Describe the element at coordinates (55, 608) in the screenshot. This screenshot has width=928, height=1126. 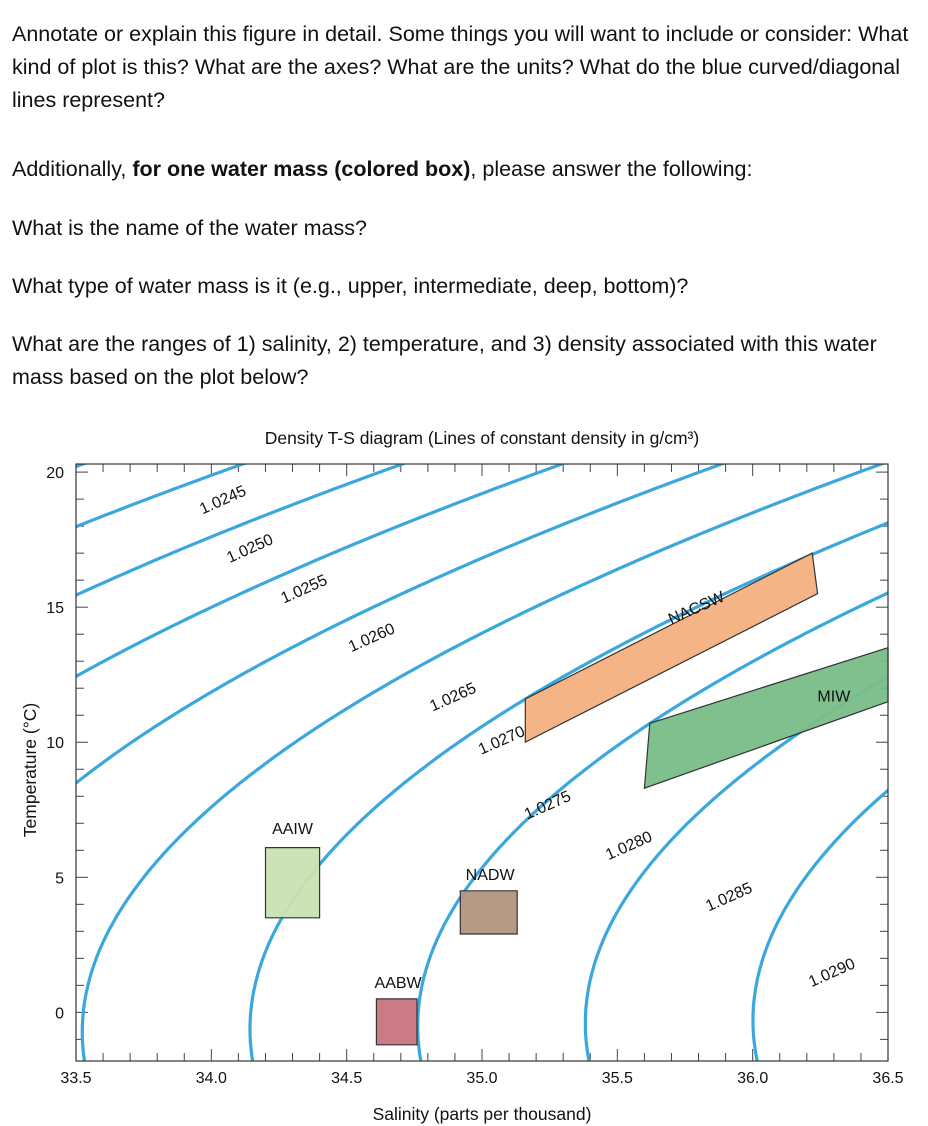
I see `y-tick-label: 15` at that location.